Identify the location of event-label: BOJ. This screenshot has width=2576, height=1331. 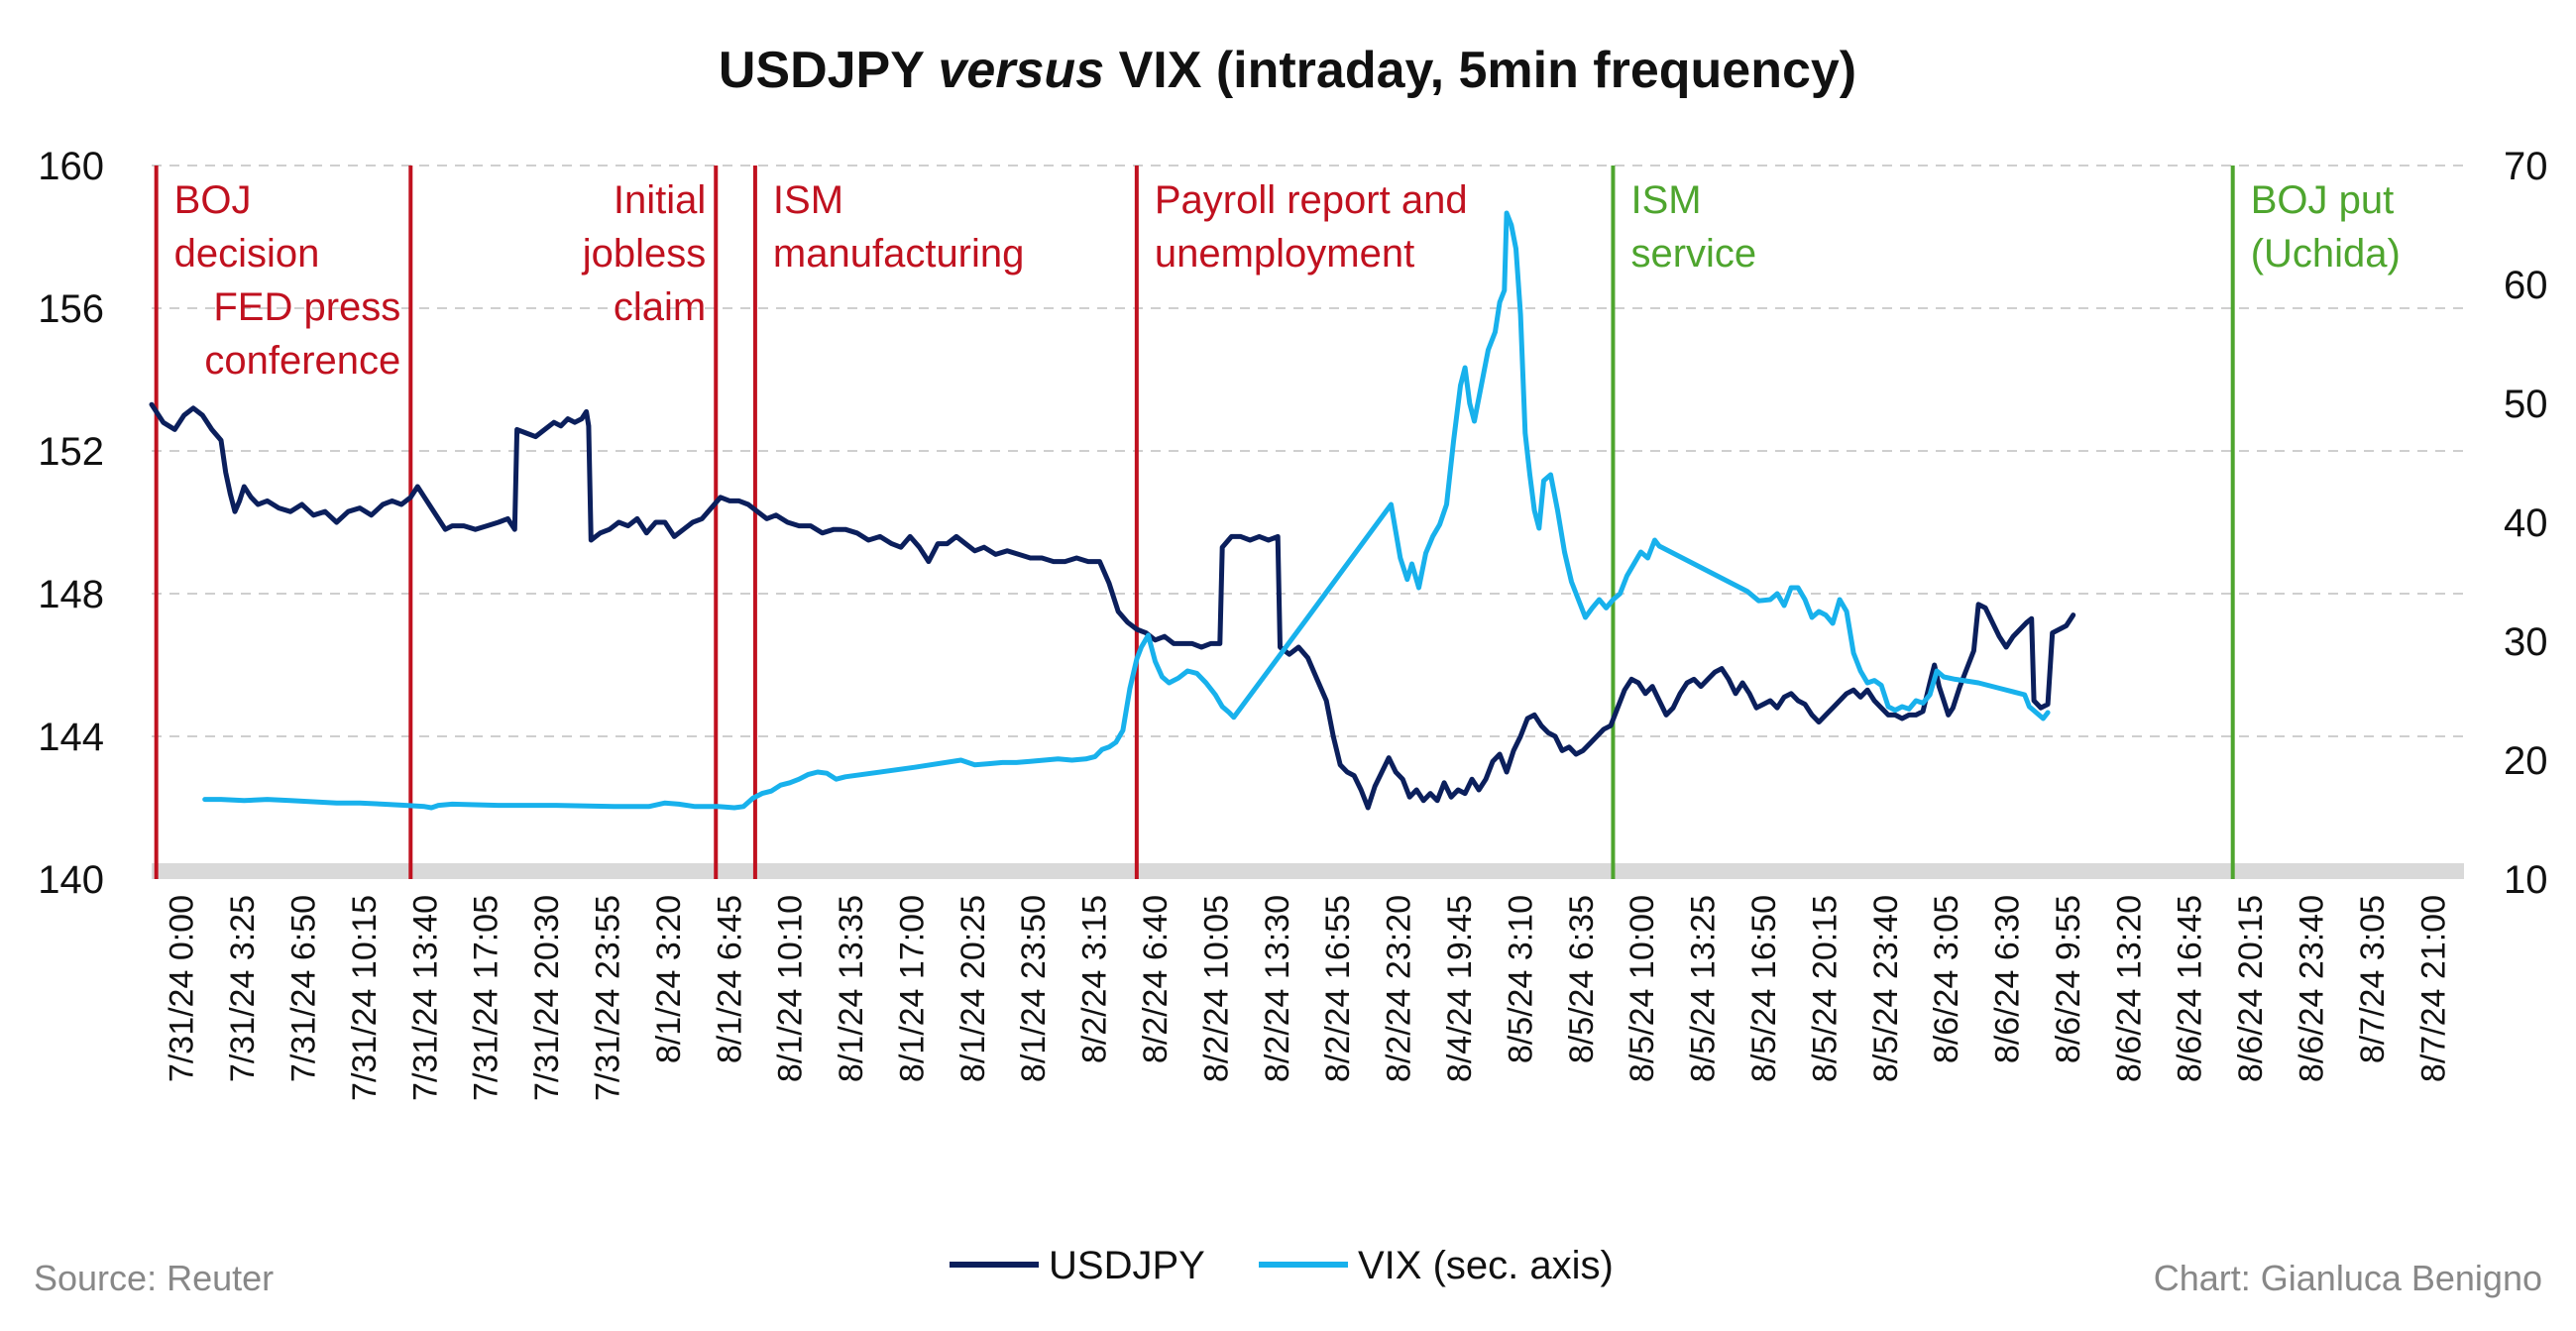
(213, 200).